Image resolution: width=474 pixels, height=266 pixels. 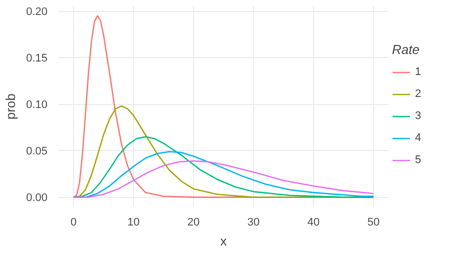 I want to click on legend-label: 3, so click(x=418, y=116).